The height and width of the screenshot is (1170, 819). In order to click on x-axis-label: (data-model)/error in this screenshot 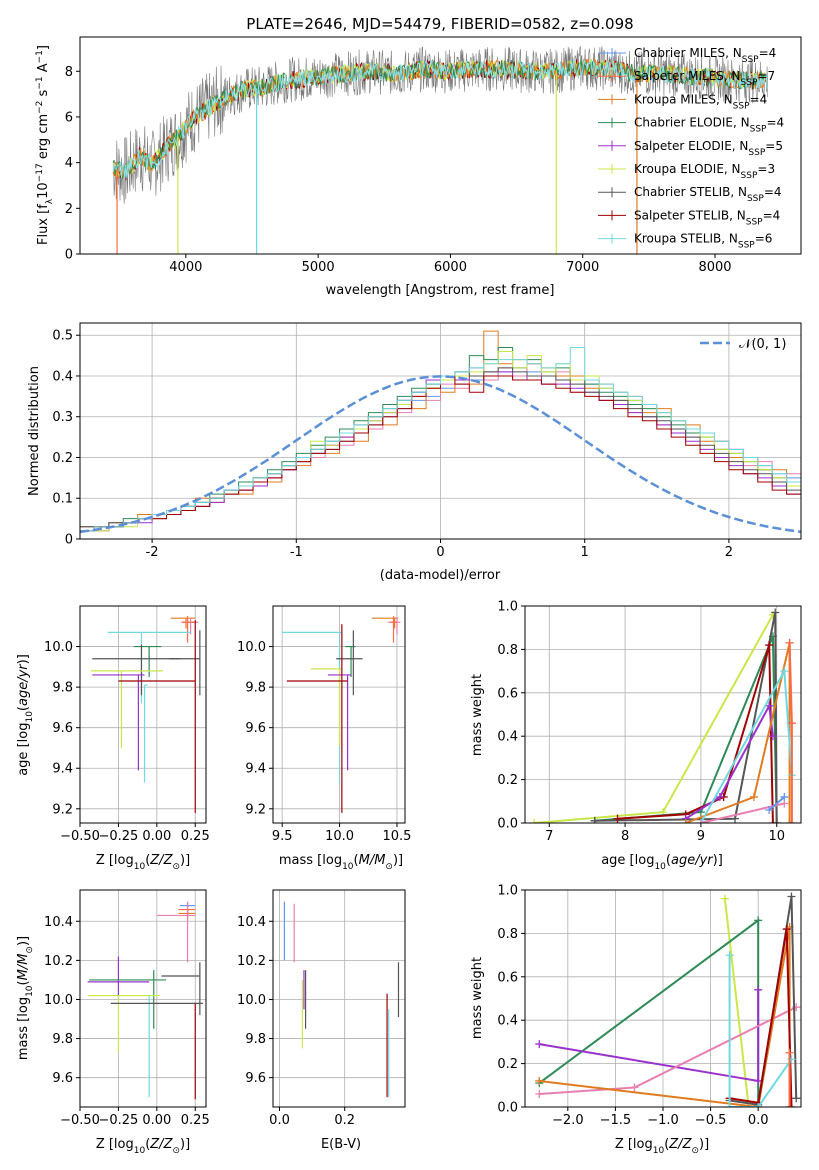, I will do `click(440, 575)`.